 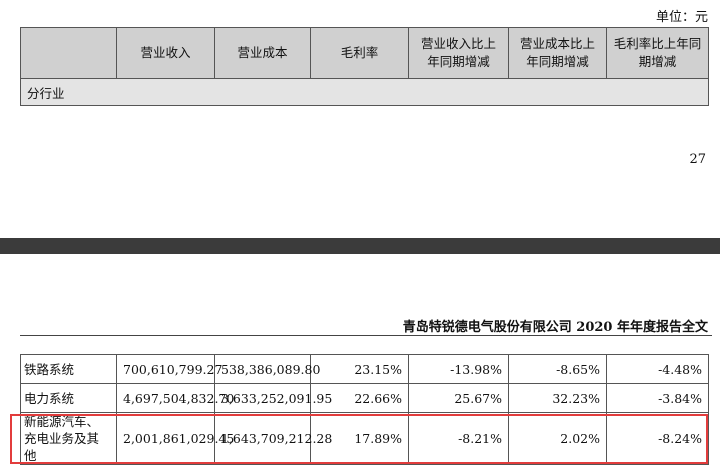 What do you see at coordinates (175, 398) in the screenshot?
I see `row-revenue: 4,697,504,832.70` at bounding box center [175, 398].